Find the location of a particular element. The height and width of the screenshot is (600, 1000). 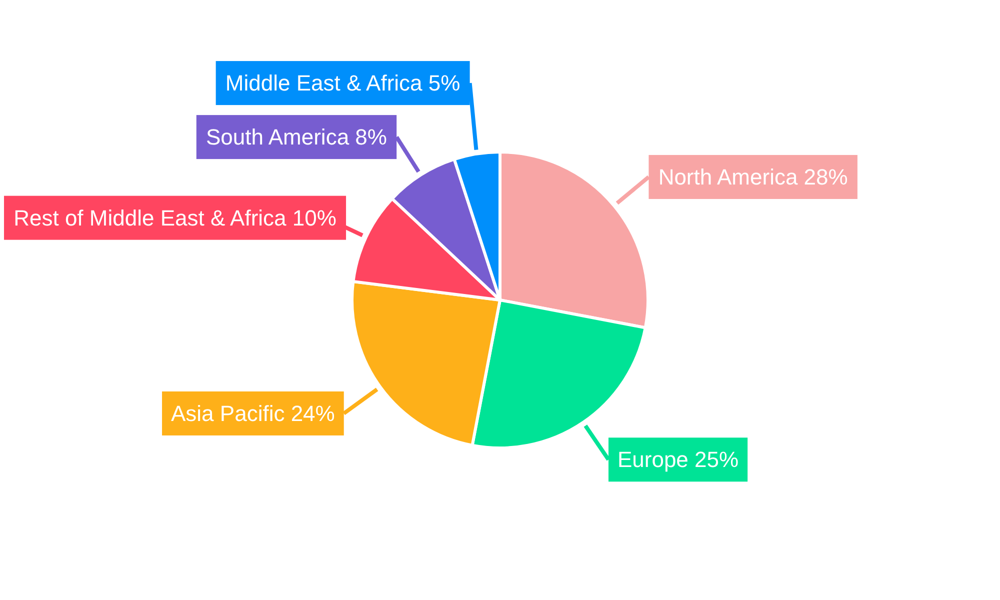

slice-label: Rest of Middle East & Africa 10% is located at coordinates (175, 217).